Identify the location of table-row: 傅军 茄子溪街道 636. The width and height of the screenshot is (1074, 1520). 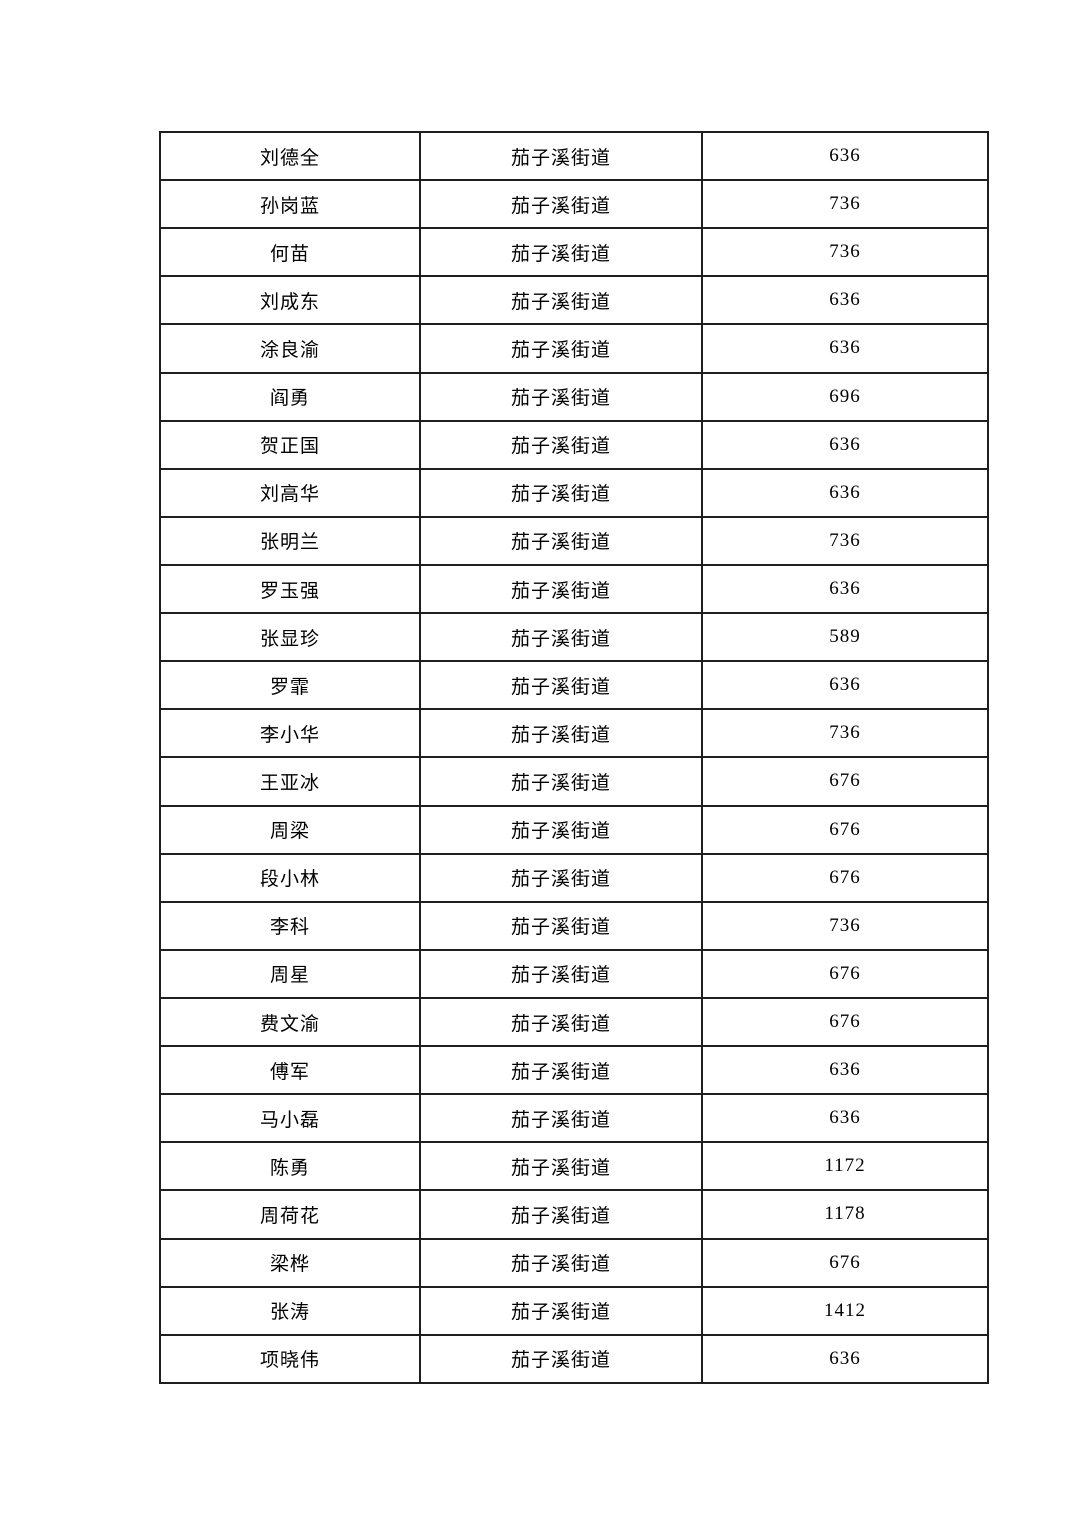
(574, 1070).